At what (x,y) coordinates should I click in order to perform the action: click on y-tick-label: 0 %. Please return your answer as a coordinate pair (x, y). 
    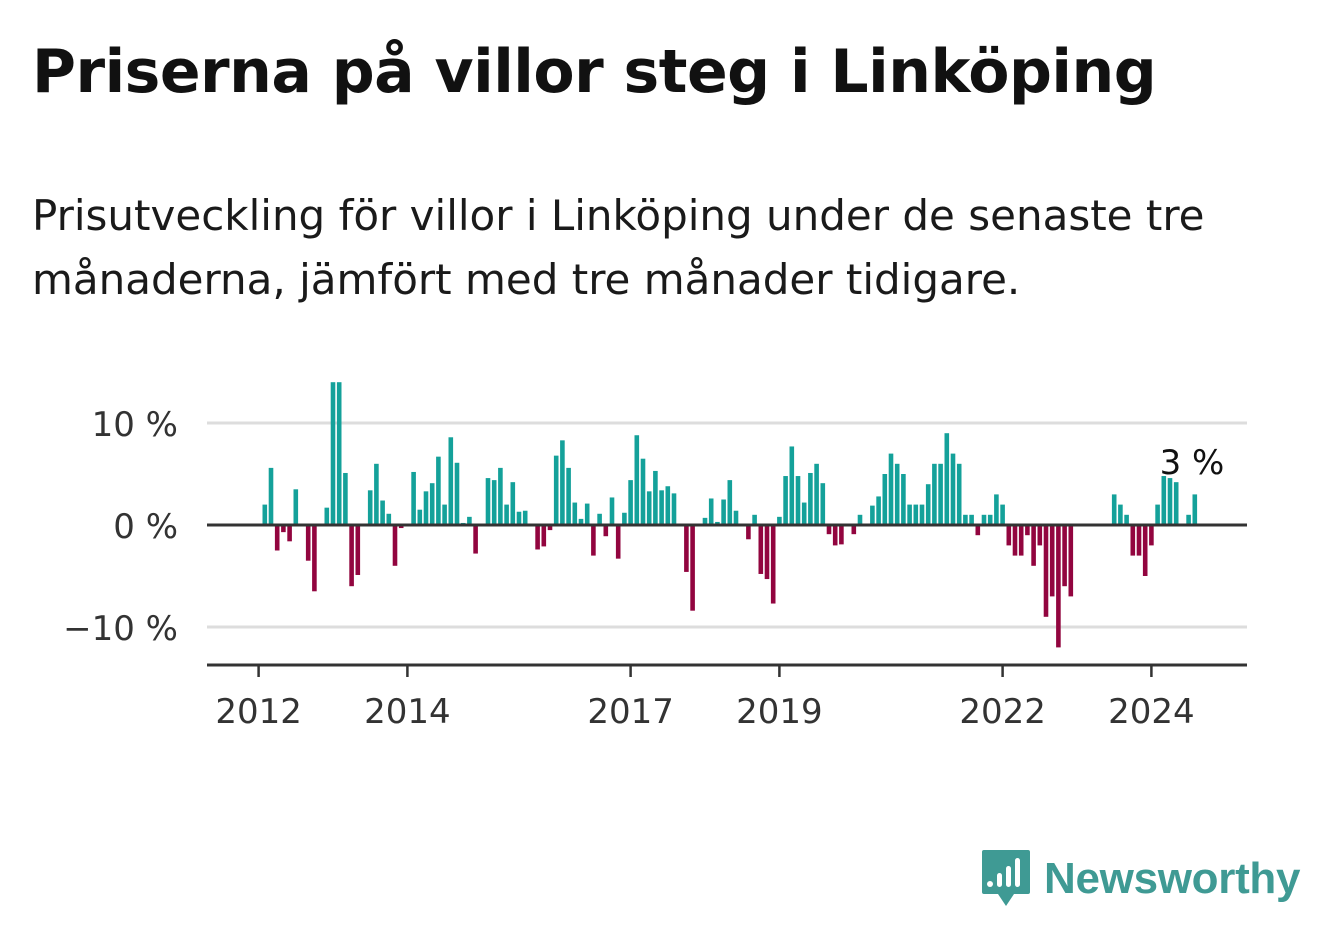
    Looking at the image, I should click on (145, 527).